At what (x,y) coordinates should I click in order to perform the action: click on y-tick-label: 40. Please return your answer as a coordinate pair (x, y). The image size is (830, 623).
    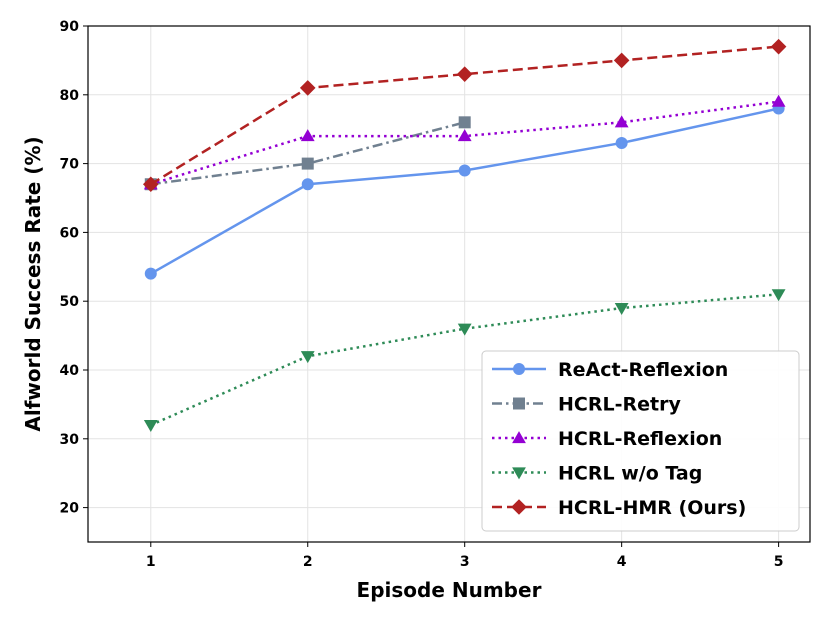
    Looking at the image, I should click on (70, 371).